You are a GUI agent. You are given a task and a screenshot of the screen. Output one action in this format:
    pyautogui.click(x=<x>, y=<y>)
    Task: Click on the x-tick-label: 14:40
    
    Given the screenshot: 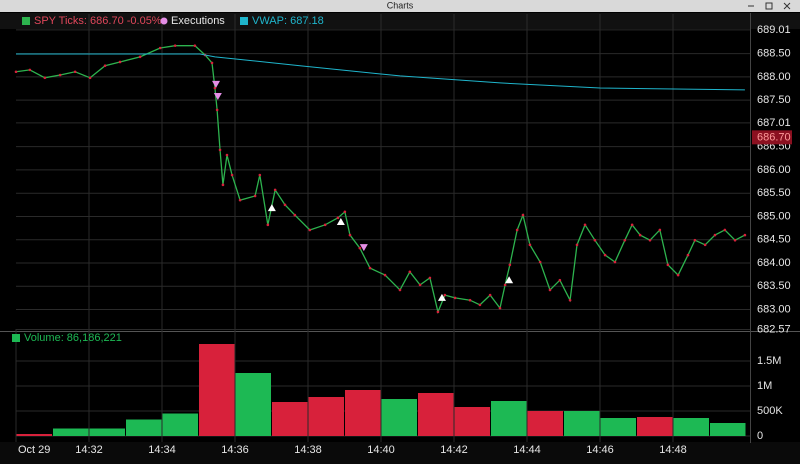 What is the action you would take?
    pyautogui.click(x=381, y=450)
    